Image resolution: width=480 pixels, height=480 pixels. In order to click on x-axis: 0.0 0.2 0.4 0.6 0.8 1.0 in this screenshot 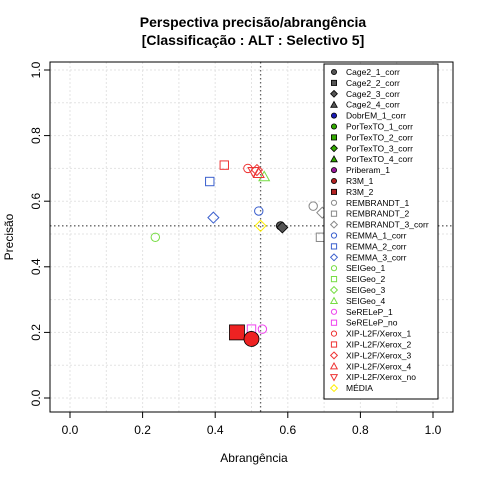, I will do `click(252, 424)`.